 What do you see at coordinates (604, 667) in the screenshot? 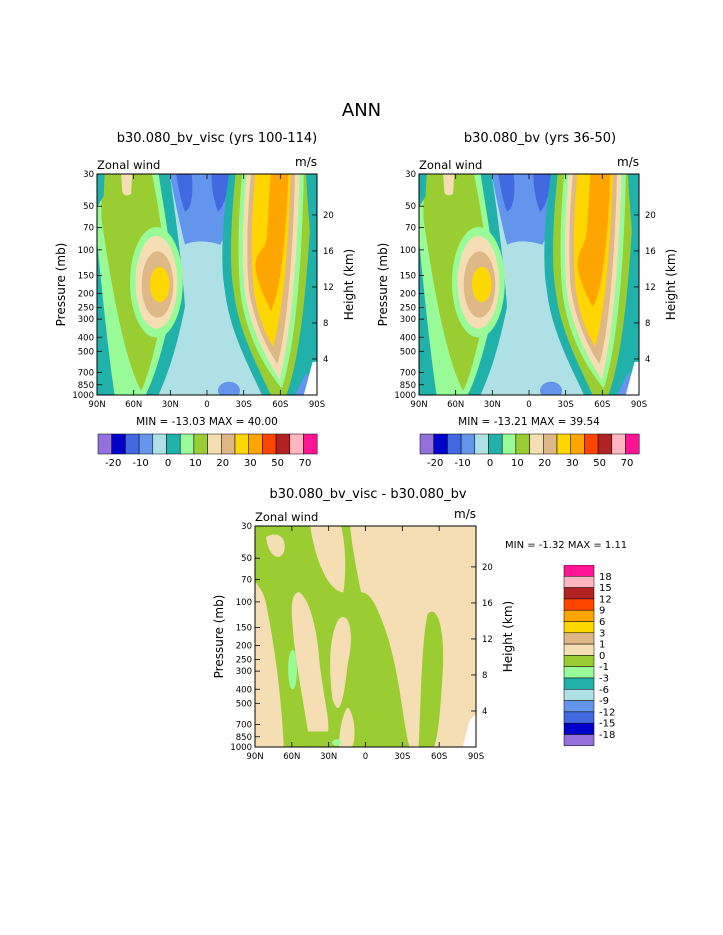
I see `diff-colorbar-label: -1` at bounding box center [604, 667].